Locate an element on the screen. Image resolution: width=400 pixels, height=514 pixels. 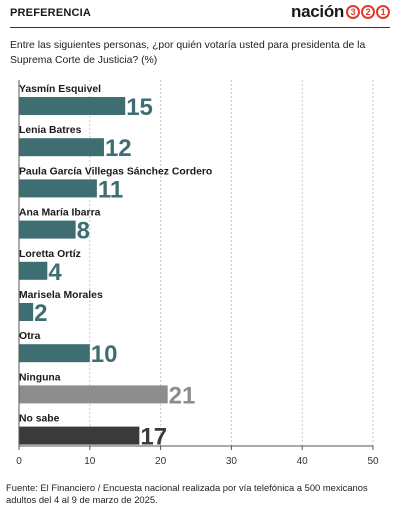
header-rule is located at coordinates (200, 27).